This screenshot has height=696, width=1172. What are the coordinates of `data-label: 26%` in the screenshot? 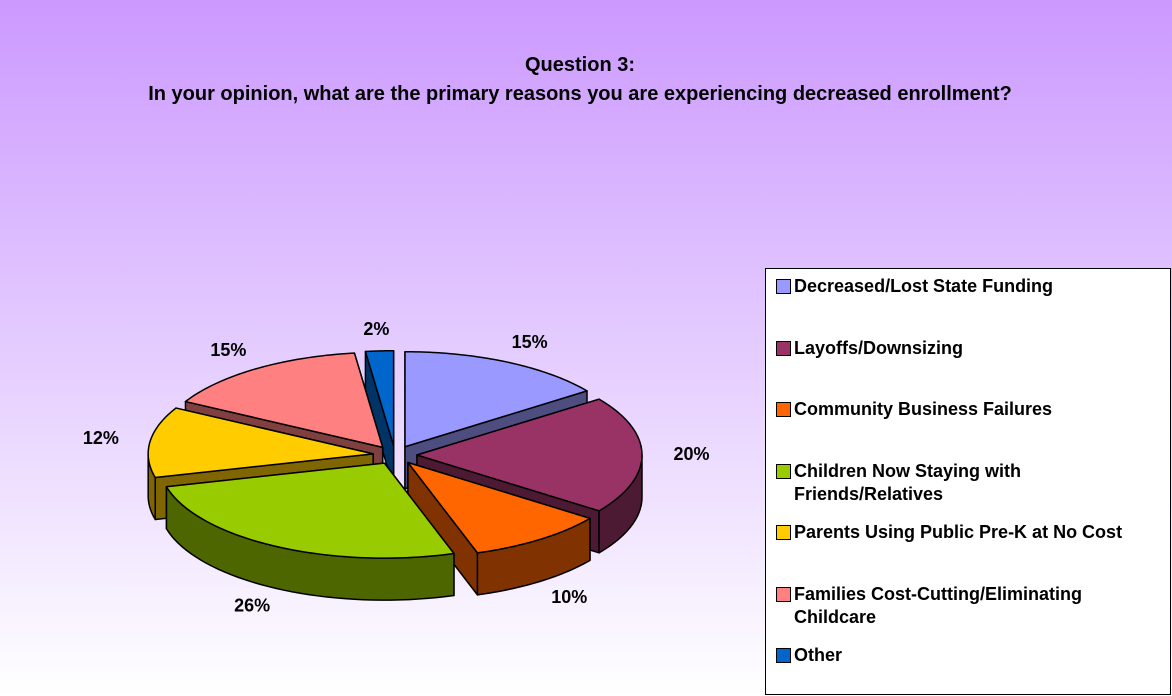 It's located at (252, 605).